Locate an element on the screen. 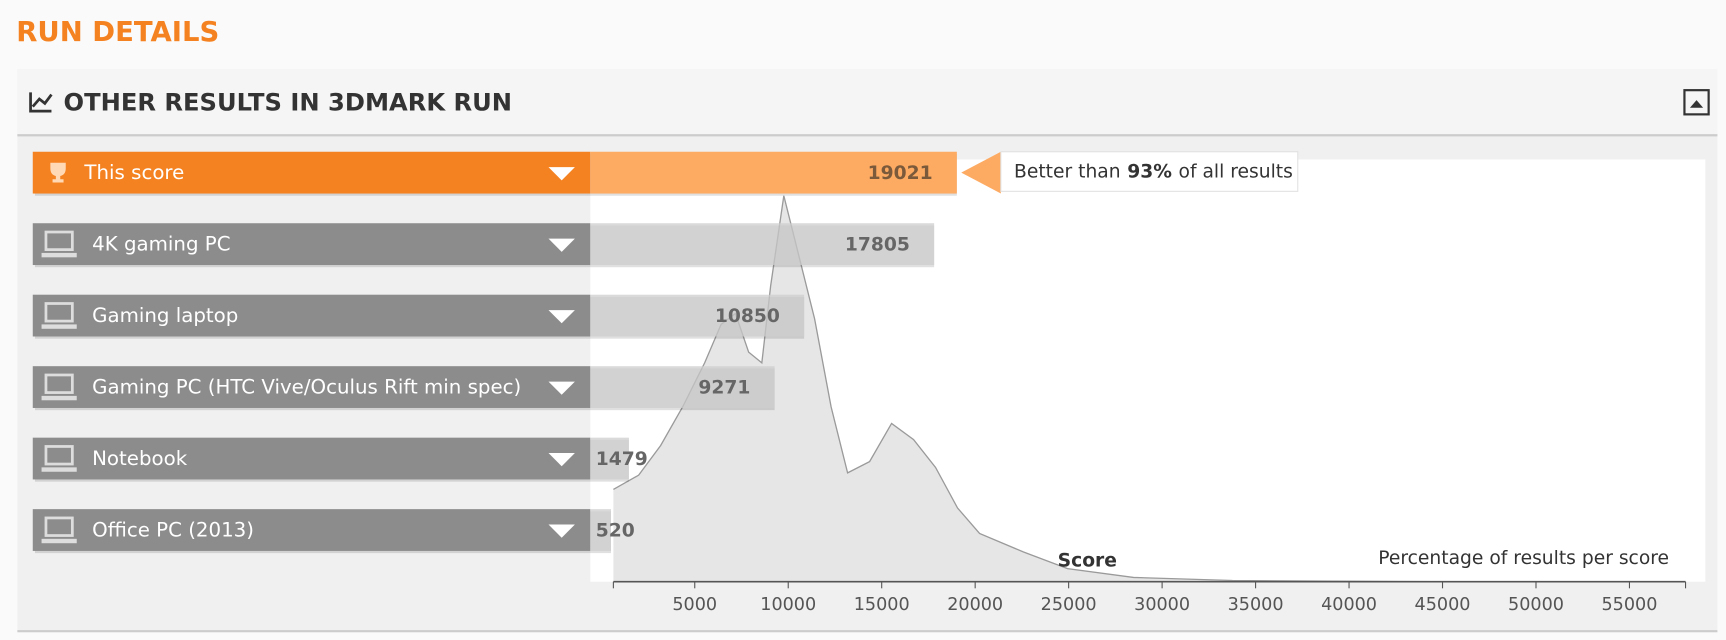 Image resolution: width=1726 pixels, height=640 pixels. collapse-icon is located at coordinates (1696, 102).